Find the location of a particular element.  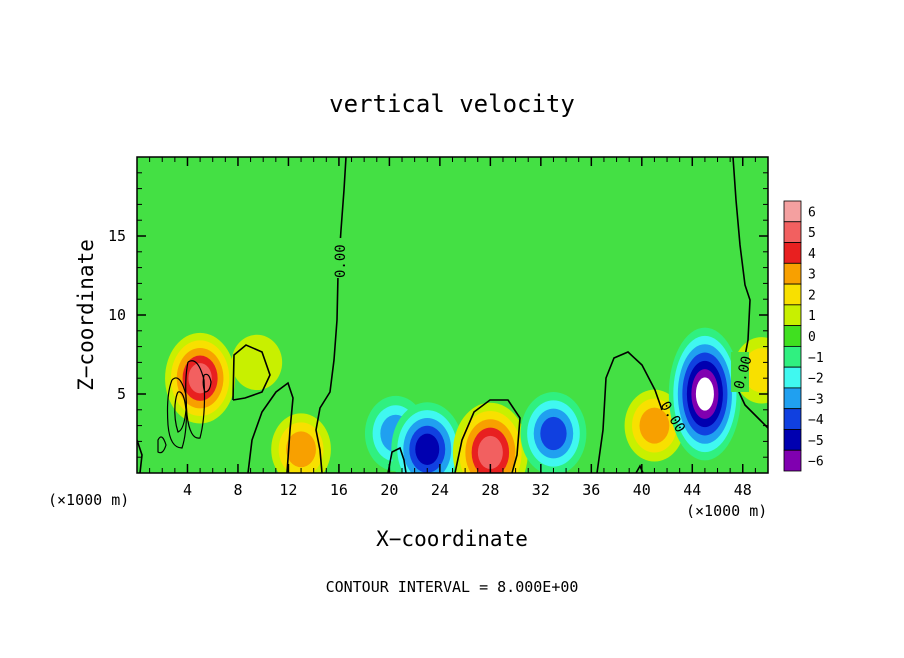

colorbar-label: −5 is located at coordinates (816, 441).